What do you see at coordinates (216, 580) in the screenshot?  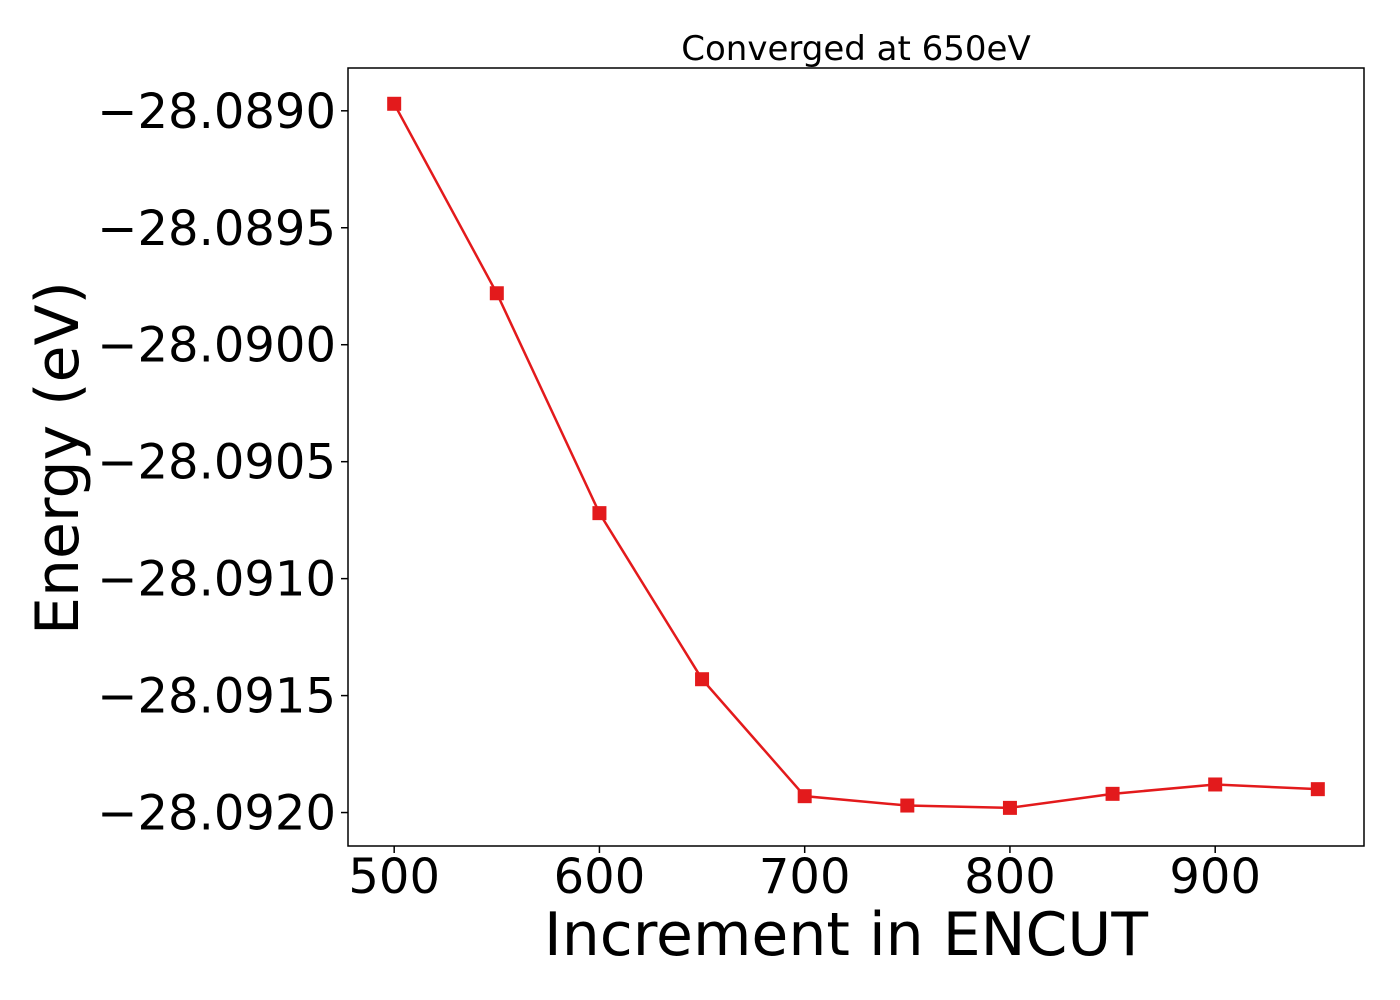 I see `y-tick-label: −28.0910` at bounding box center [216, 580].